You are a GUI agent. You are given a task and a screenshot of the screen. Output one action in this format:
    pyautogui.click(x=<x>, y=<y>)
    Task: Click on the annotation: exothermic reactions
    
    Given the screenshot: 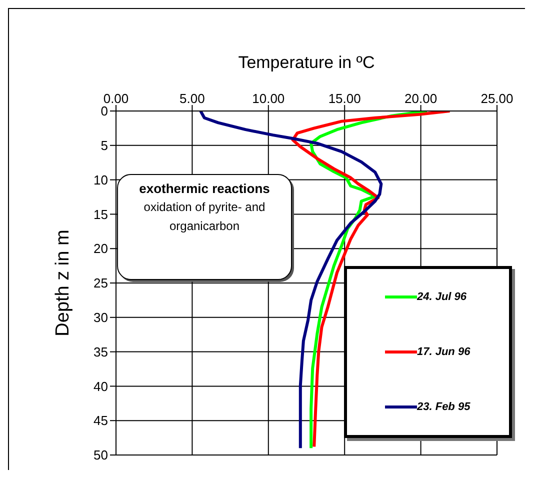 What is the action you would take?
    pyautogui.click(x=204, y=189)
    